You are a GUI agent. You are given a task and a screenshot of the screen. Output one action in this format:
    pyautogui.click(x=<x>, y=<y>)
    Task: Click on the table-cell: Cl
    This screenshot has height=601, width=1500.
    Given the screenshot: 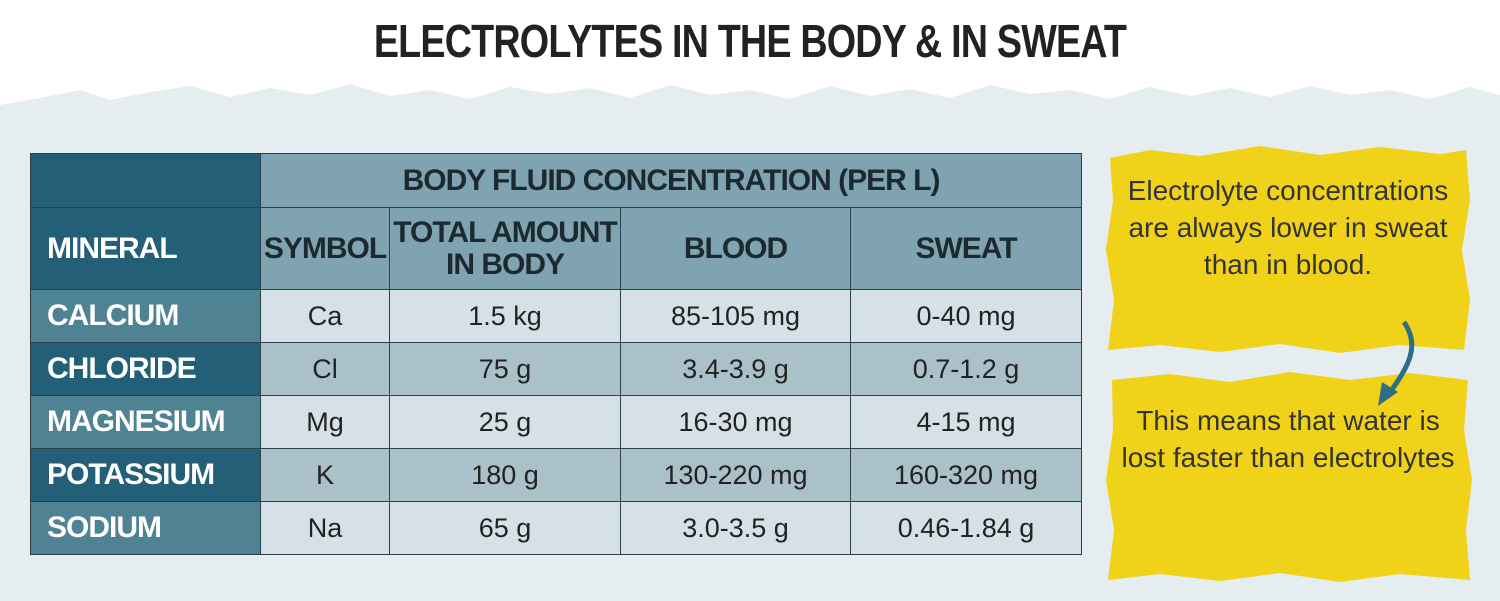 What is the action you would take?
    pyautogui.click(x=325, y=369)
    